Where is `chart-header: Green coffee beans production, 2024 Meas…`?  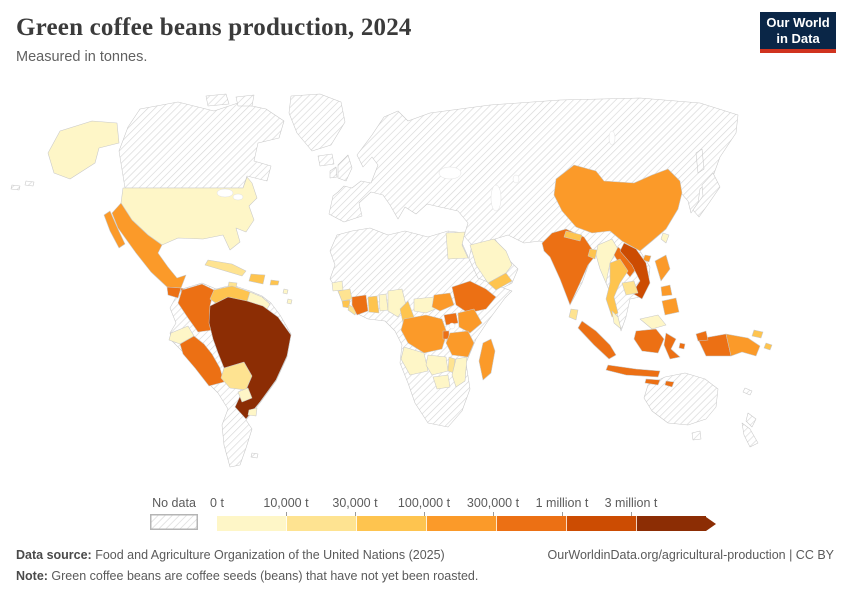
chart-header: Green coffee beans production, 2024 Meas… is located at coordinates (366, 39).